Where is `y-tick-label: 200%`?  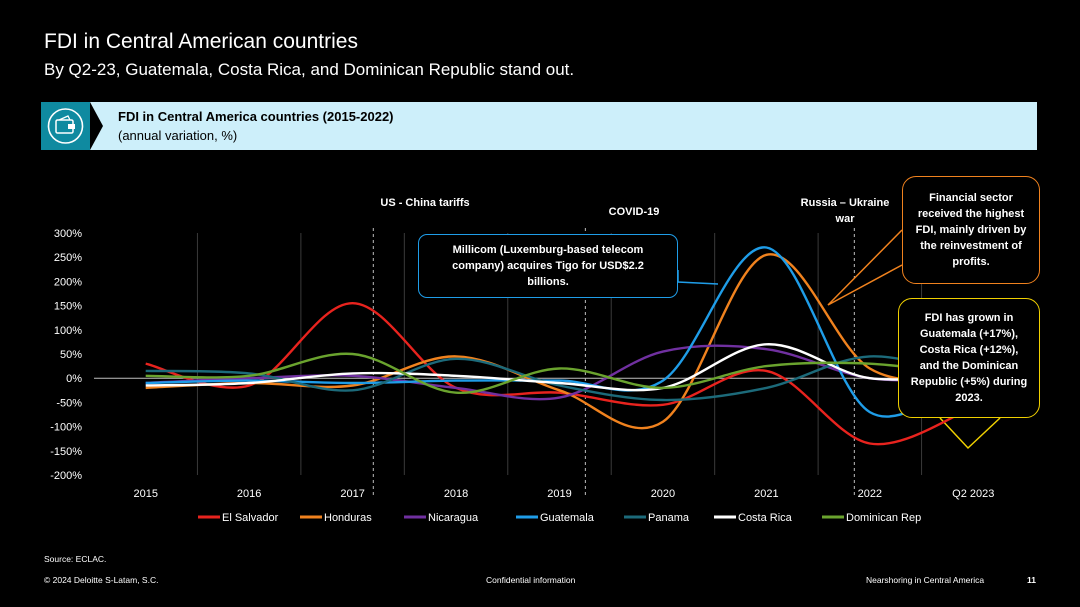 y-tick-label: 200% is located at coordinates (68, 282).